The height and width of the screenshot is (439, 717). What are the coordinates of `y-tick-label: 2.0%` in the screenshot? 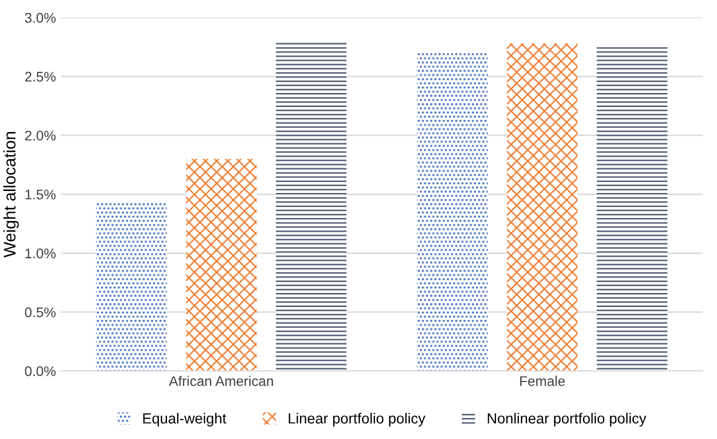 It's located at (40, 135).